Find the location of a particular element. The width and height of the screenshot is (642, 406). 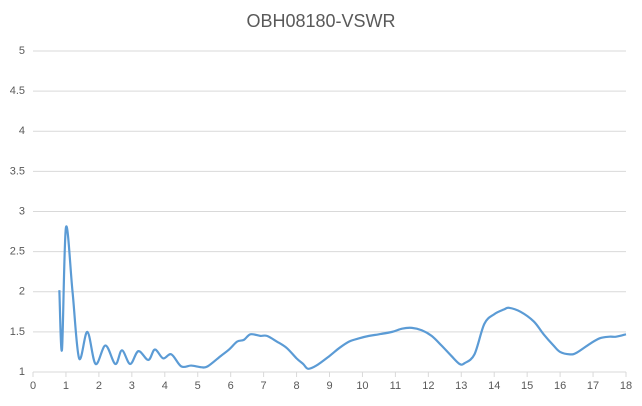

y-tick-label: 5 is located at coordinates (22, 51).